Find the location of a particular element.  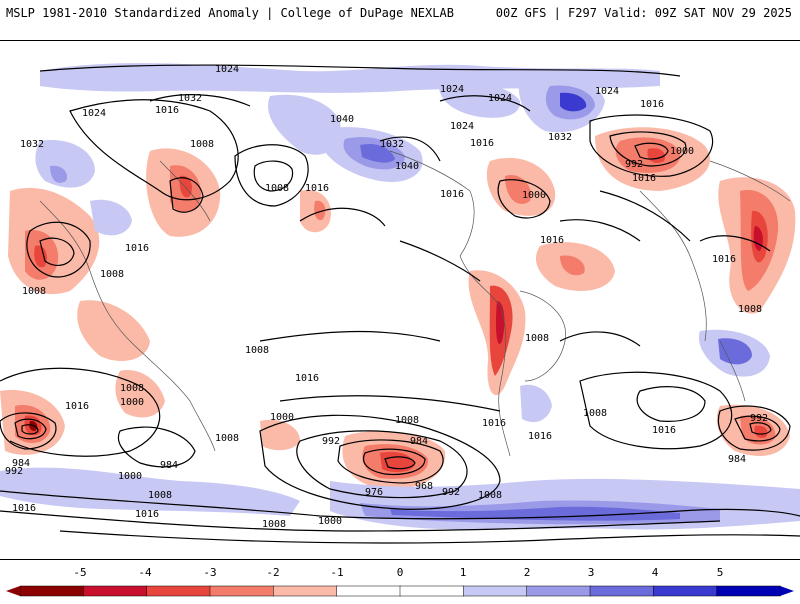

colorbar-min-arrow is located at coordinates (13, 591).